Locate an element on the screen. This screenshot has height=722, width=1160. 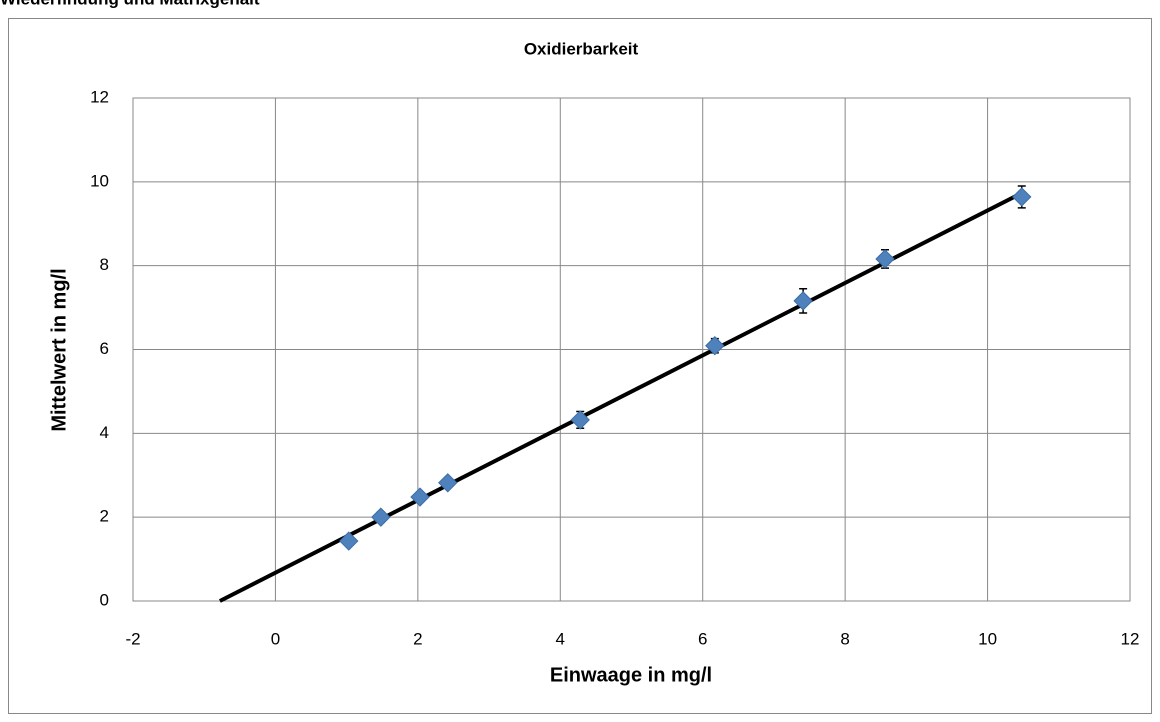
x-tick-label: -2 is located at coordinates (132, 638).